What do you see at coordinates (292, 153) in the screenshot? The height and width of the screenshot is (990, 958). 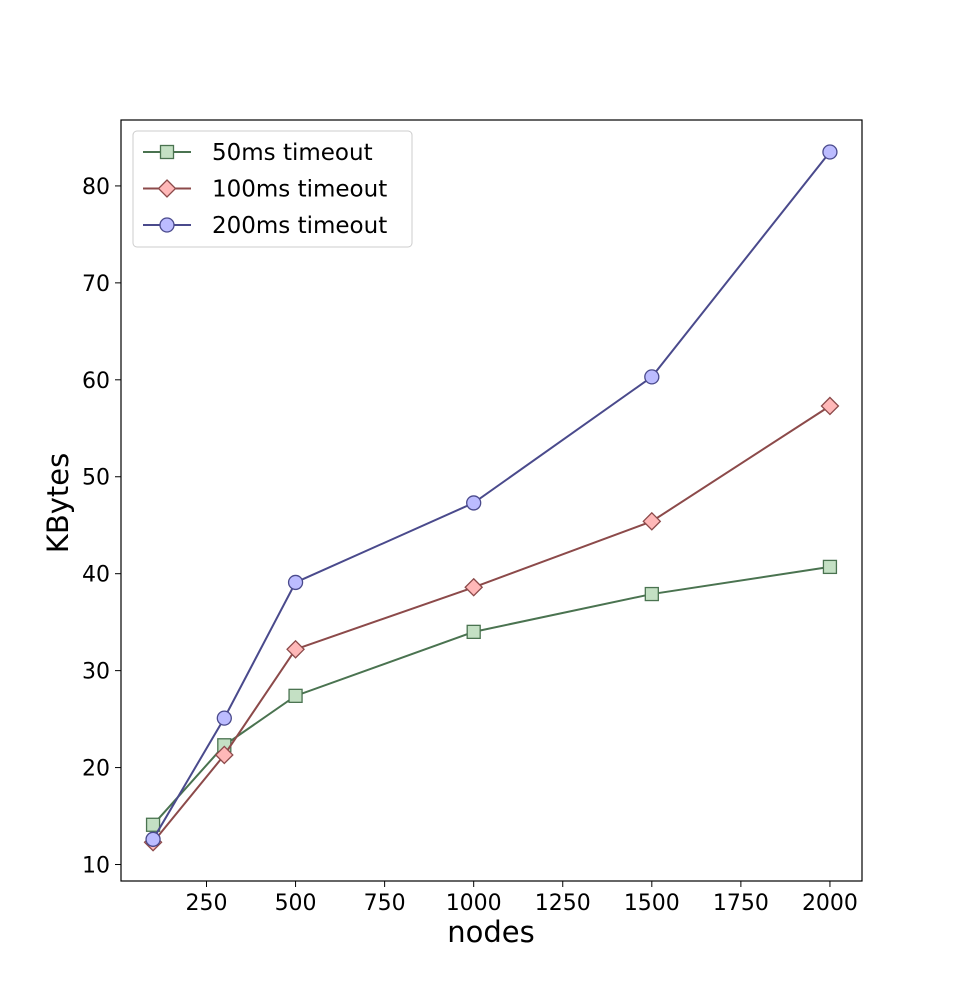 I see `legend-label-1: 50ms timeout` at bounding box center [292, 153].